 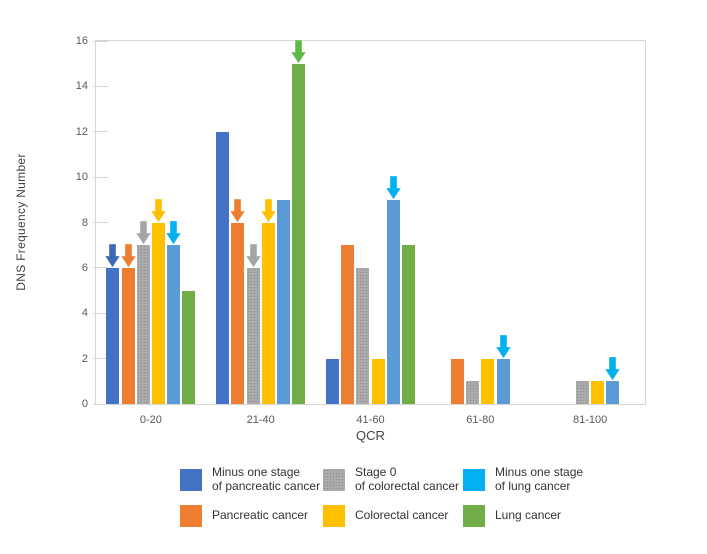 What do you see at coordinates (260, 420) in the screenshot?
I see `category-label: 21-40` at bounding box center [260, 420].